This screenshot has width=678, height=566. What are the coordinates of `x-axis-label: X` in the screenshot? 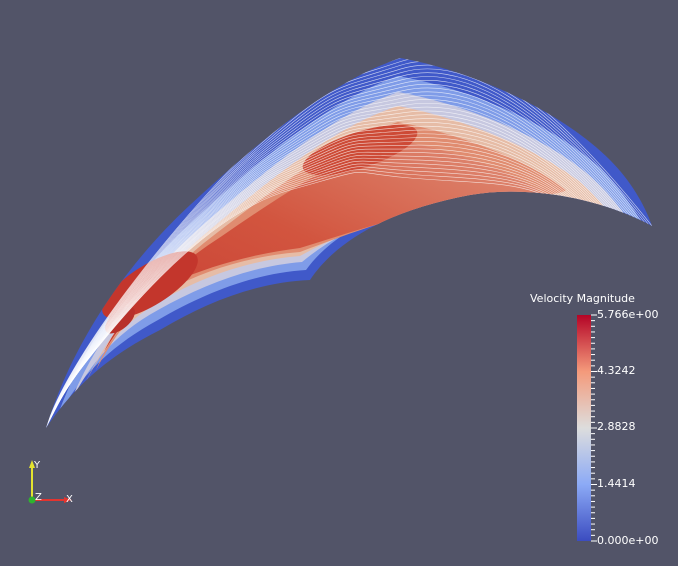 It's located at (69, 499).